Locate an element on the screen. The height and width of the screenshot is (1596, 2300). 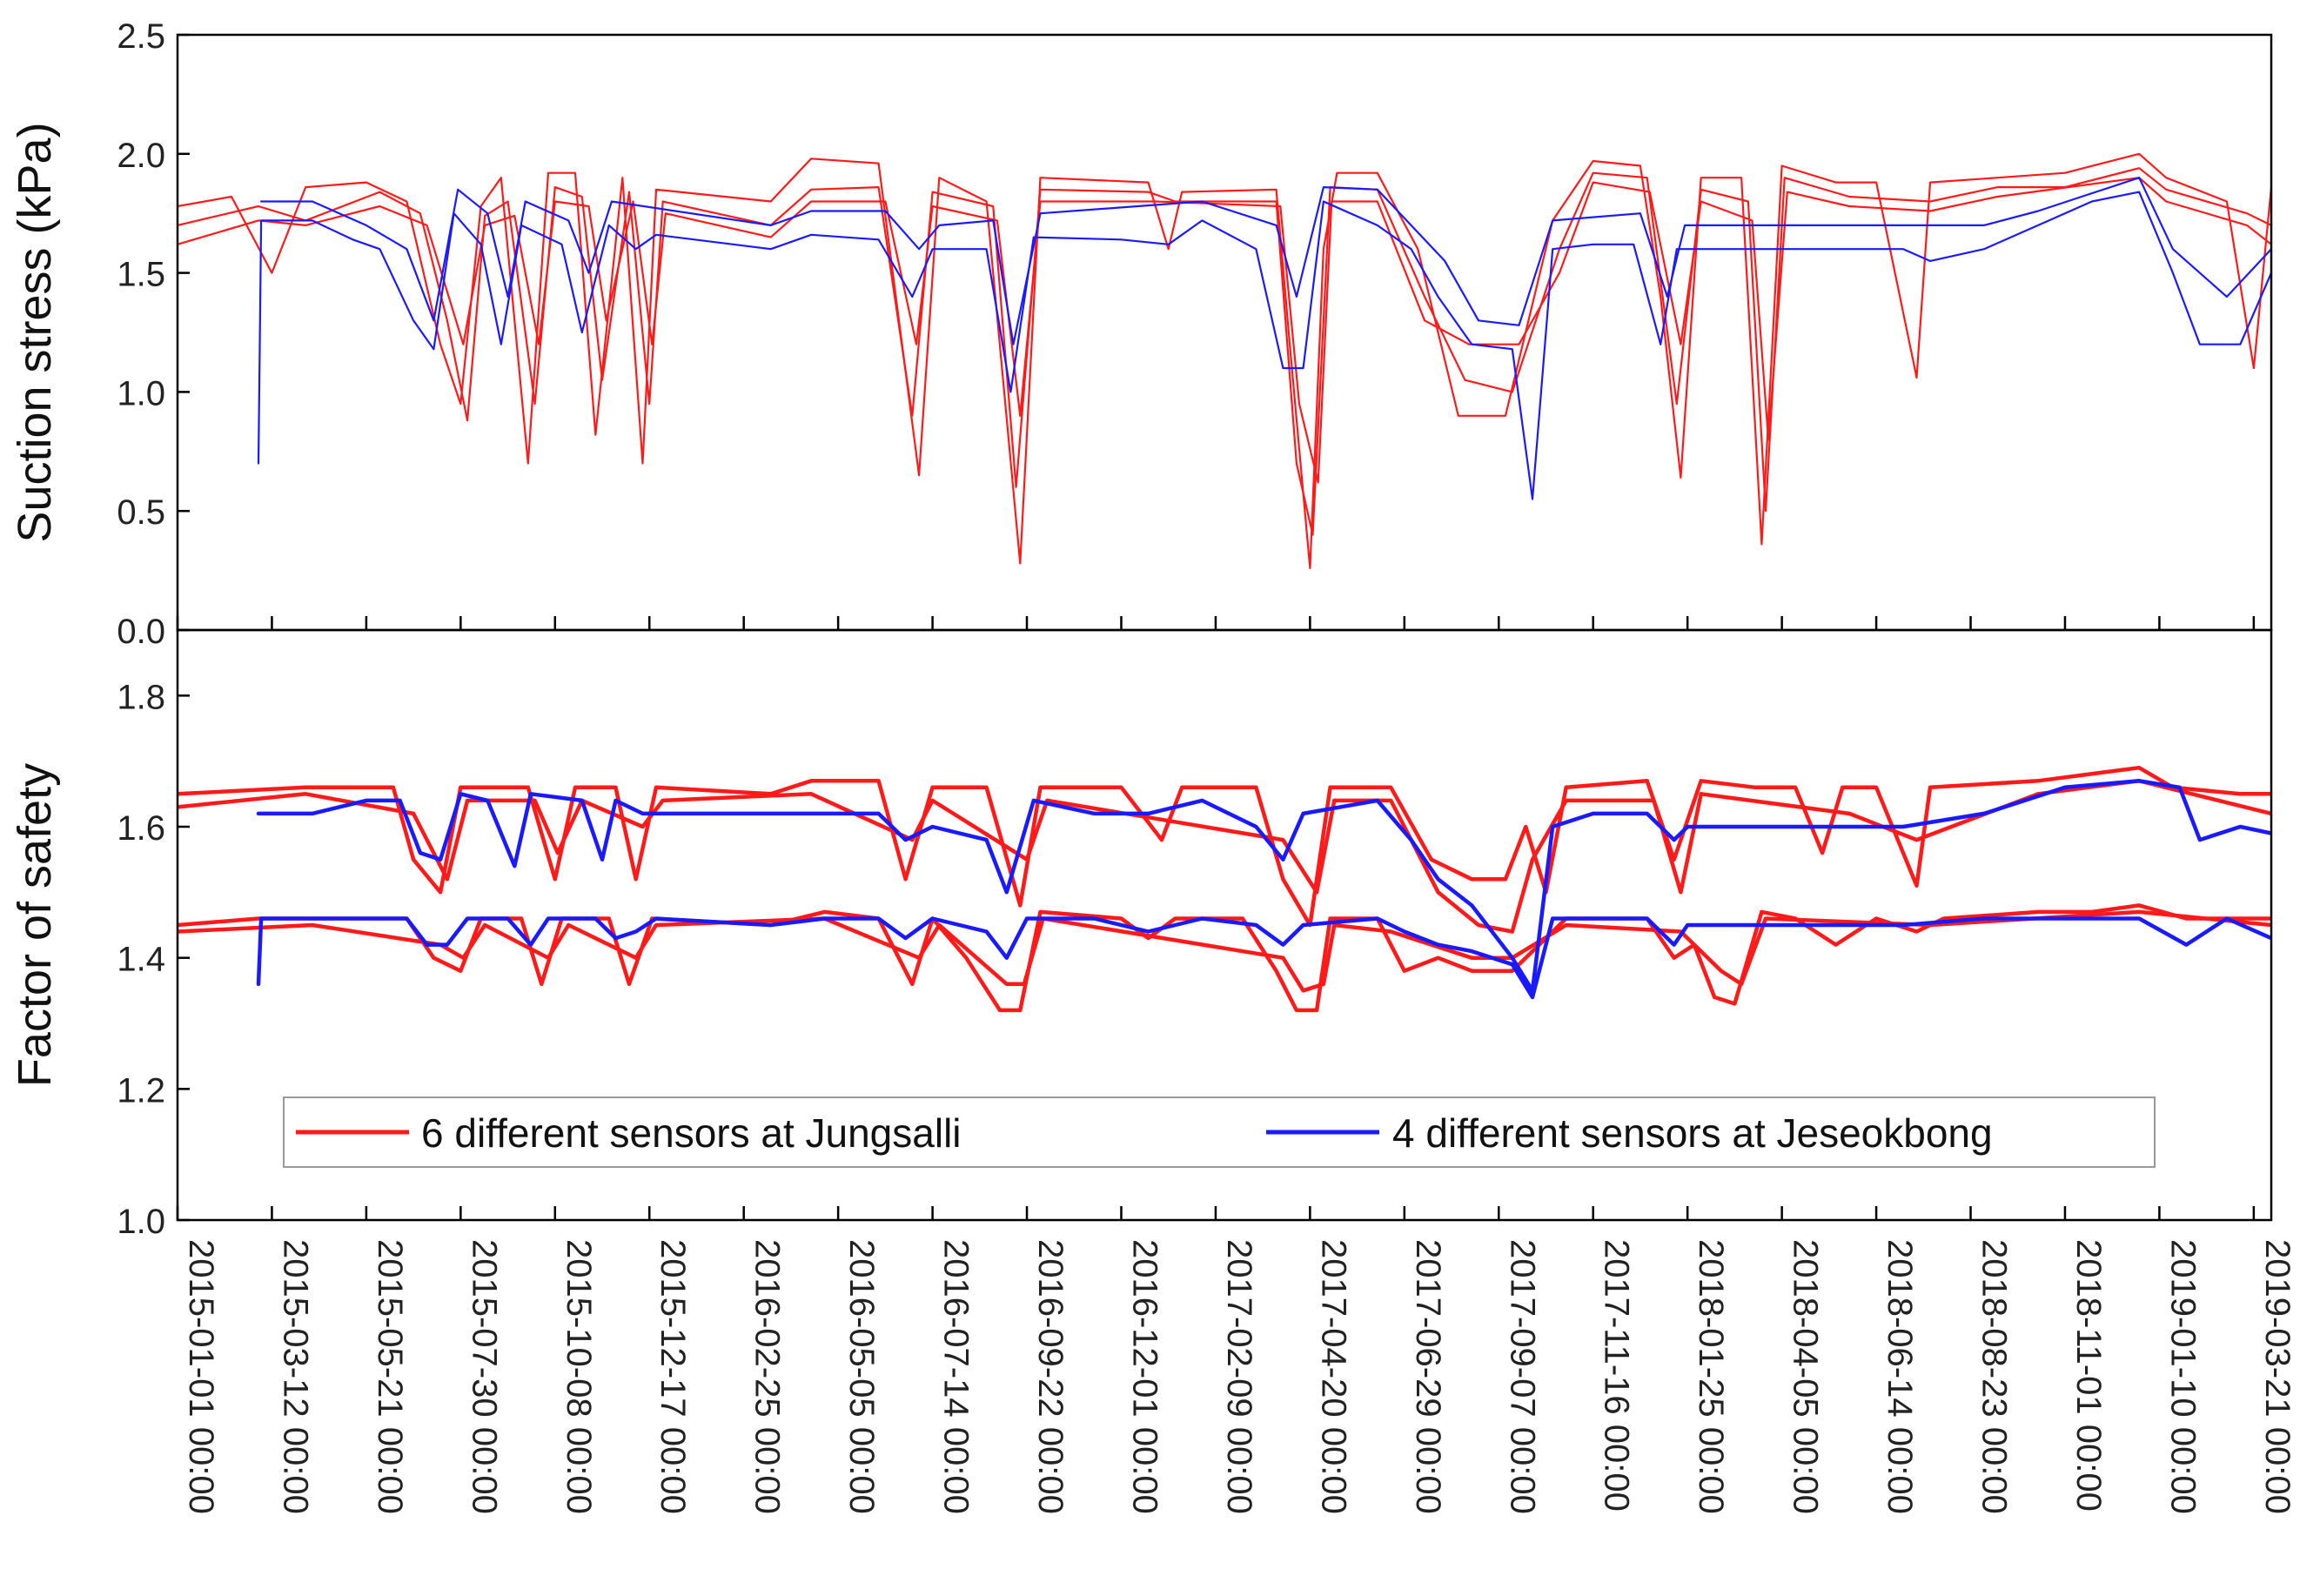
x-tick-label-2: 2015-05-21 00:00 is located at coordinates (390, 1376).